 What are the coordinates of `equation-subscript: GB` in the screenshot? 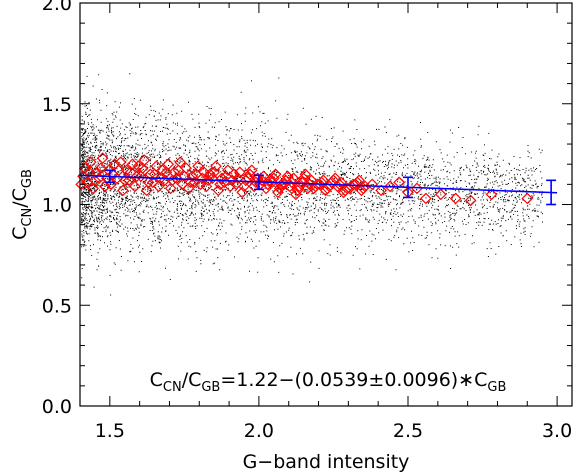 It's located at (210, 387).